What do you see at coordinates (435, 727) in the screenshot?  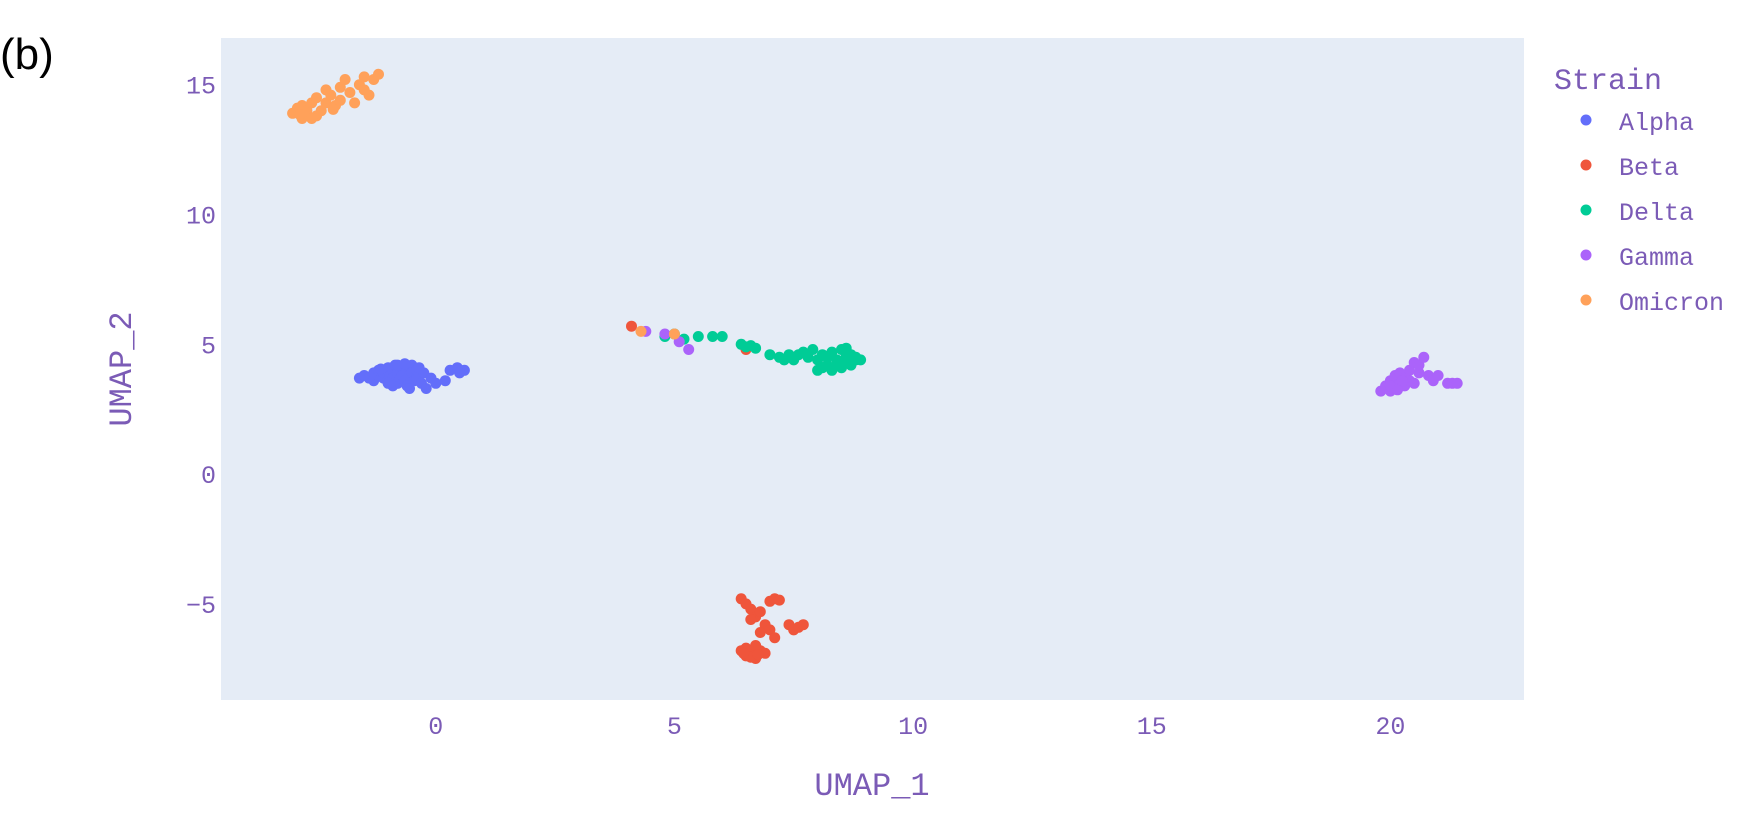 I see `x-tick-label: 0` at bounding box center [435, 727].